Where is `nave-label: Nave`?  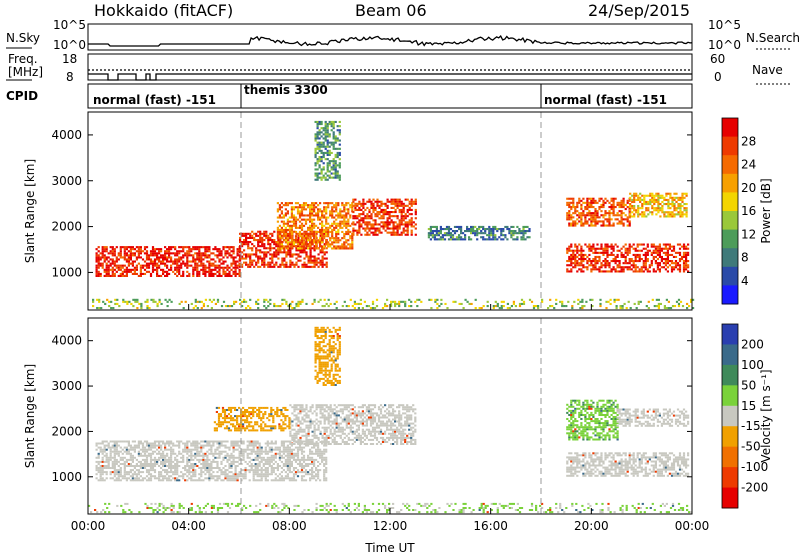
nave-label: Nave is located at coordinates (767, 70).